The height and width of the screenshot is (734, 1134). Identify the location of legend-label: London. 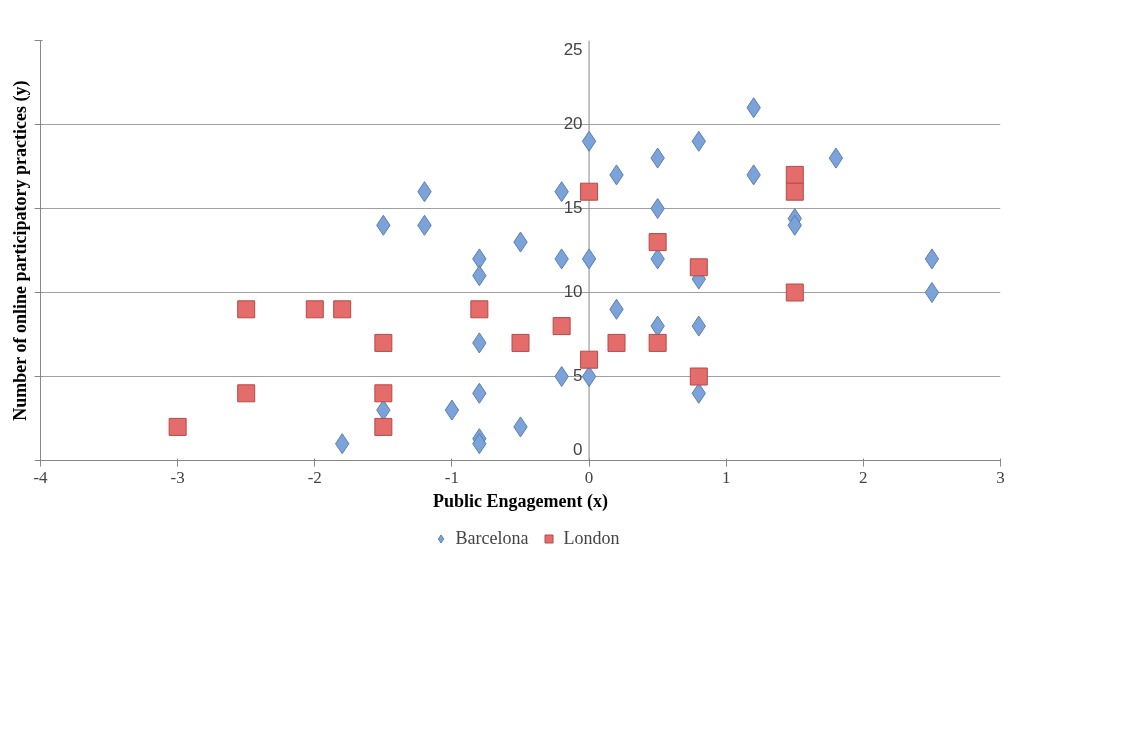
(591, 538).